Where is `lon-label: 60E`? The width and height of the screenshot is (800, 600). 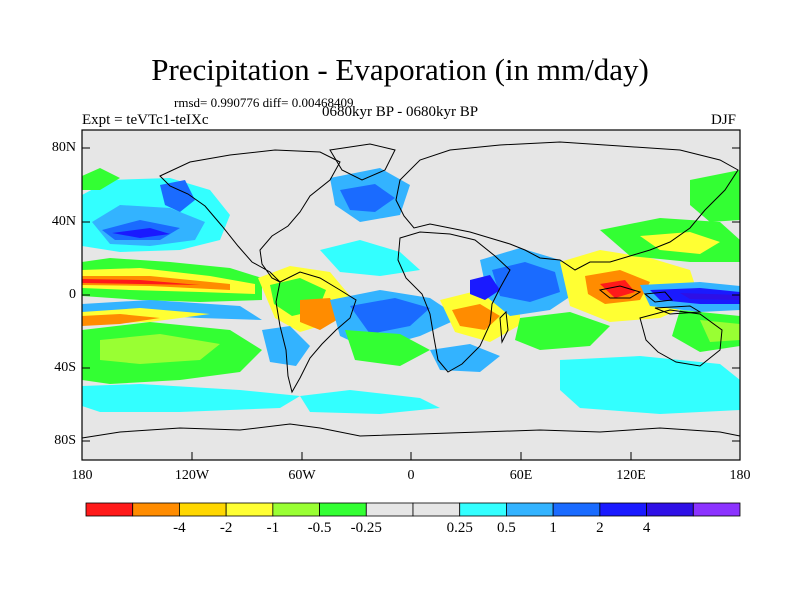 lon-label: 60E is located at coordinates (521, 475).